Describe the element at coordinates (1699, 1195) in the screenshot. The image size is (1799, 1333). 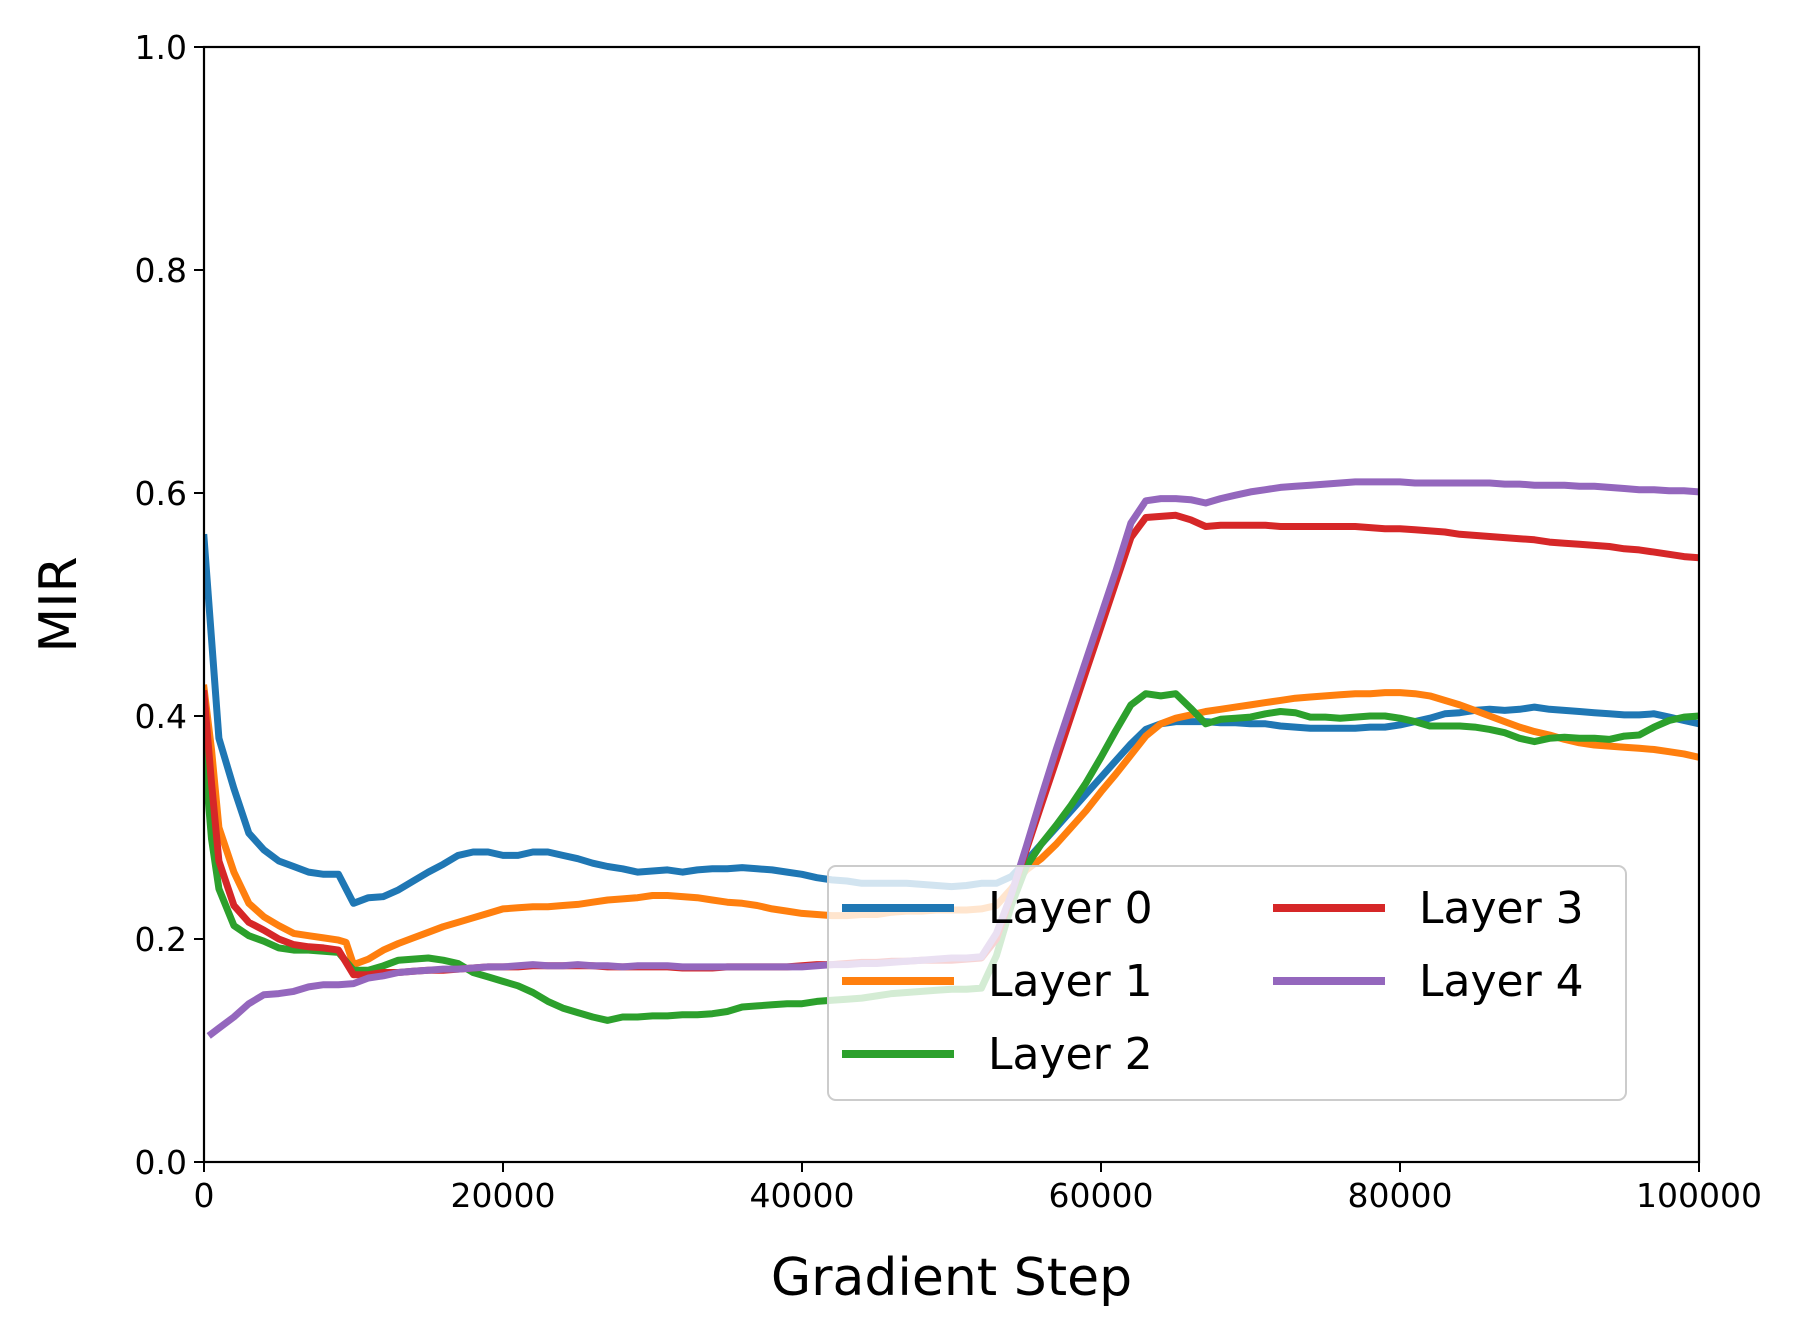
I see `x-tick-label: 100000` at that location.